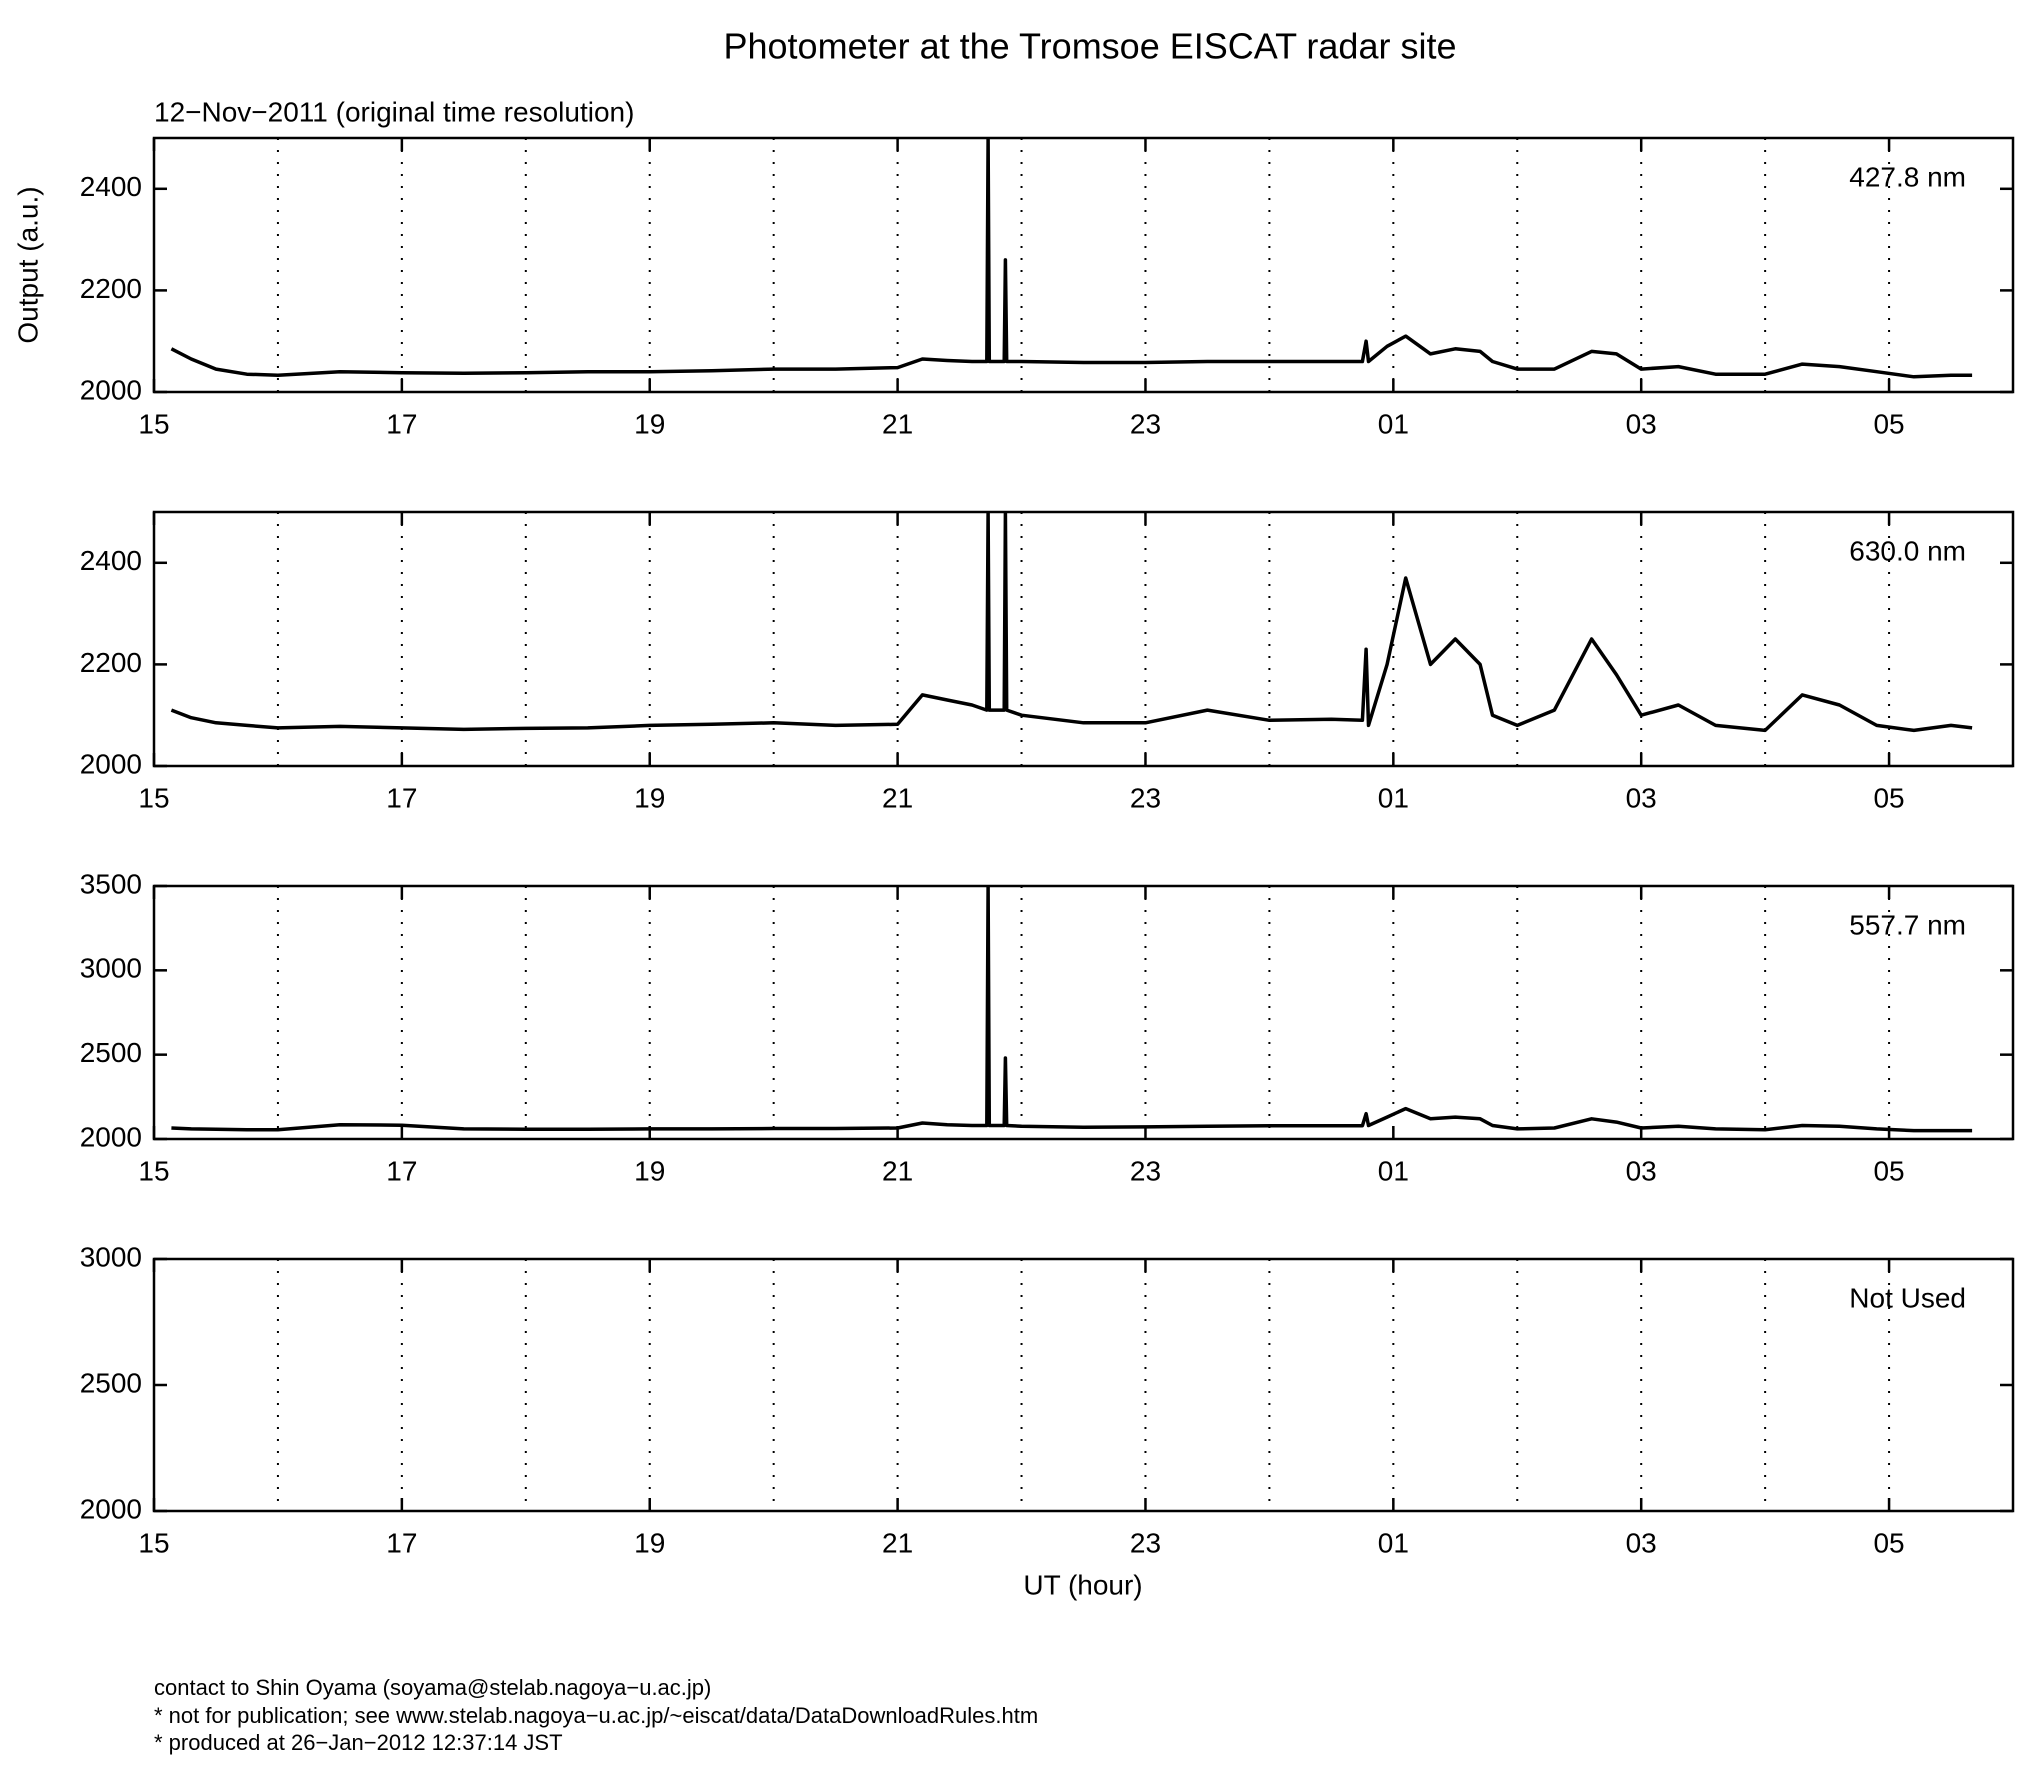  I want to click on panel-label: 427.8 nm, so click(1907, 176).